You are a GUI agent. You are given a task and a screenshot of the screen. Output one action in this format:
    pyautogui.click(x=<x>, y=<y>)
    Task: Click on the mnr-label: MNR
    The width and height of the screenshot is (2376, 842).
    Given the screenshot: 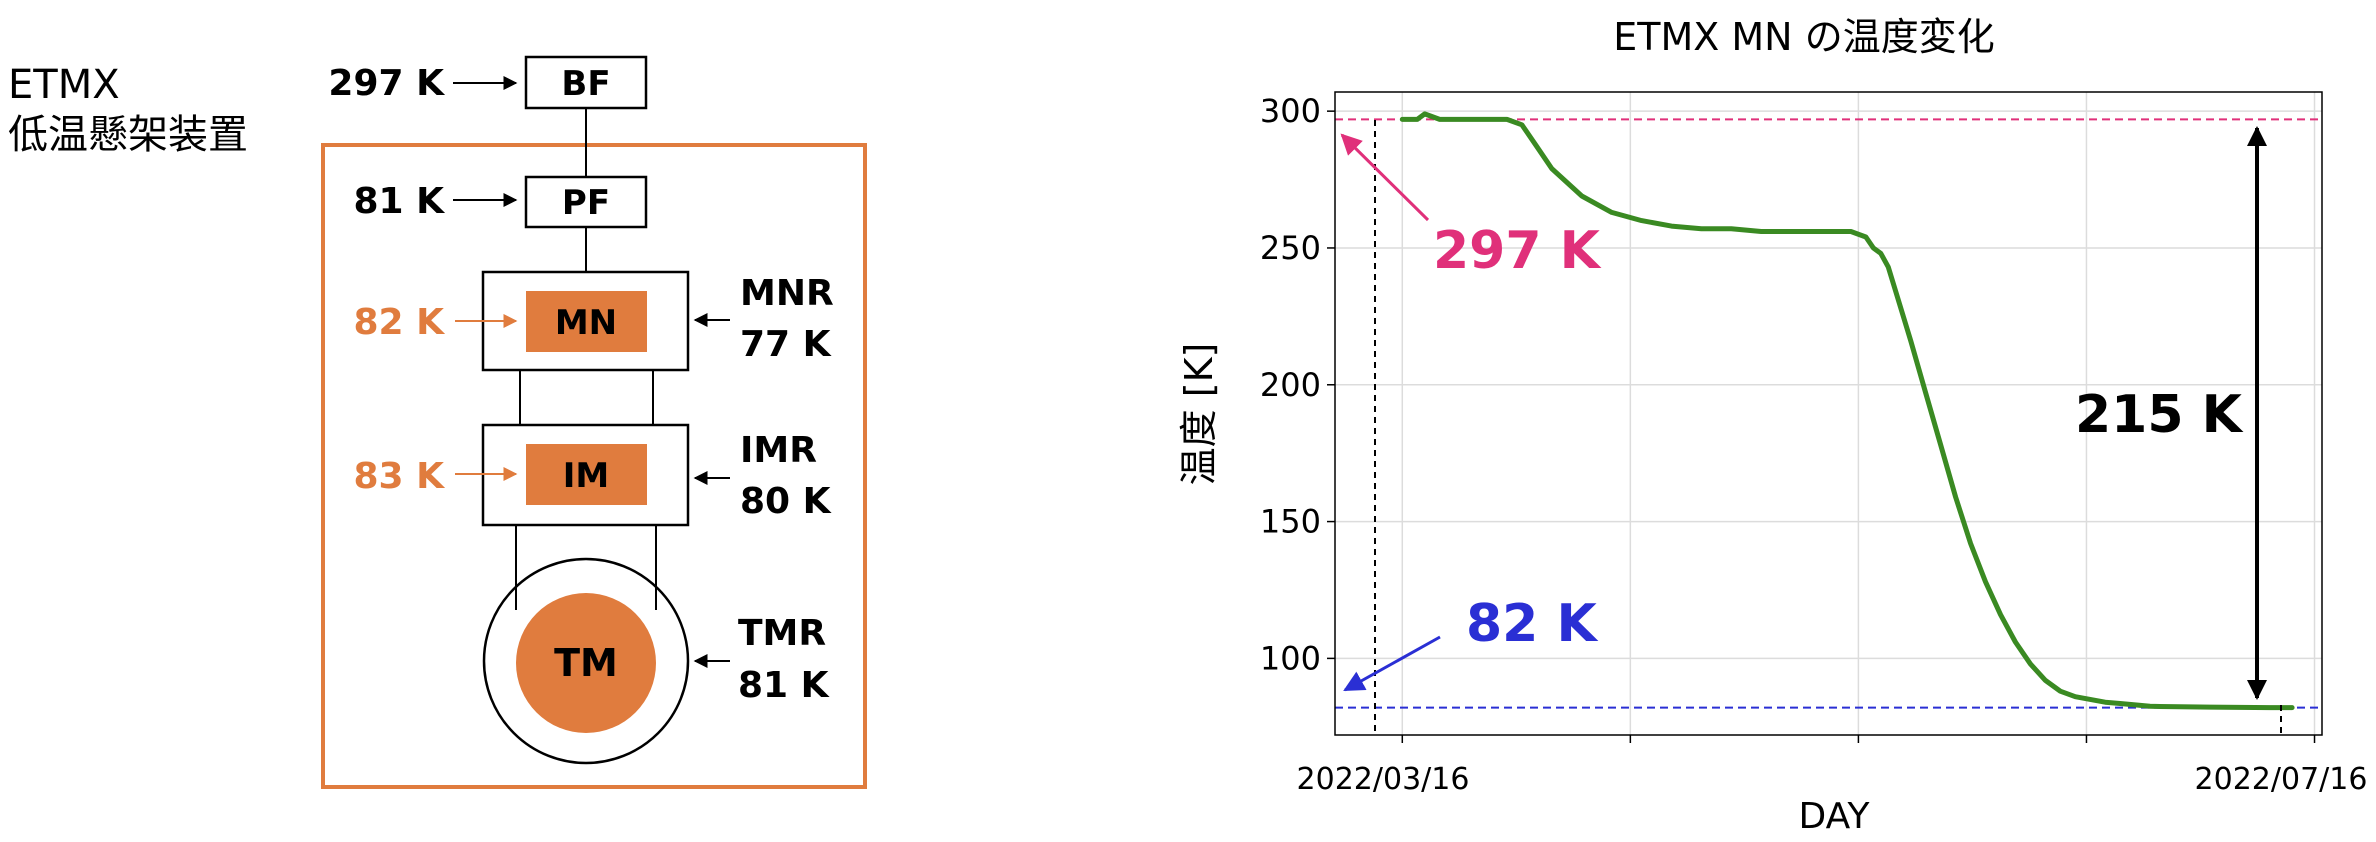 What is the action you would take?
    pyautogui.click(x=787, y=293)
    